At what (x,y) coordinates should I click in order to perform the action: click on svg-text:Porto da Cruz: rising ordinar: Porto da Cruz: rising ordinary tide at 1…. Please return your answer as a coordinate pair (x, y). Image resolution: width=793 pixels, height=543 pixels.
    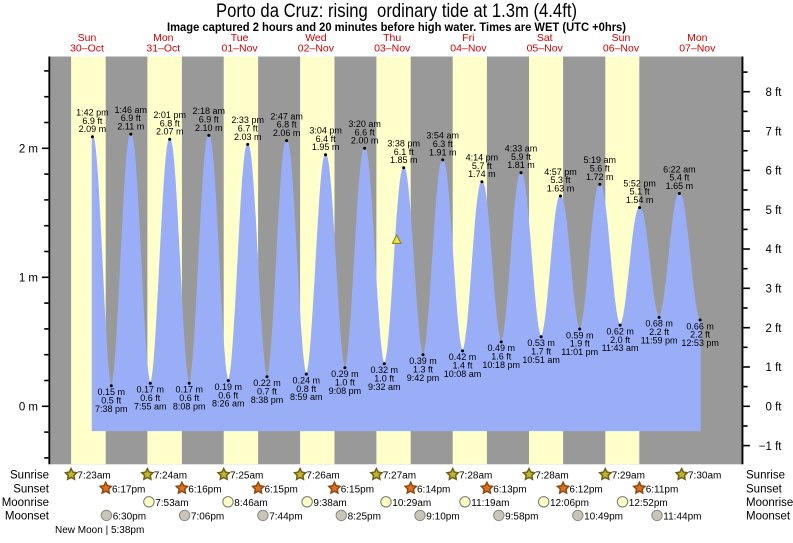
    Looking at the image, I should click on (396, 11).